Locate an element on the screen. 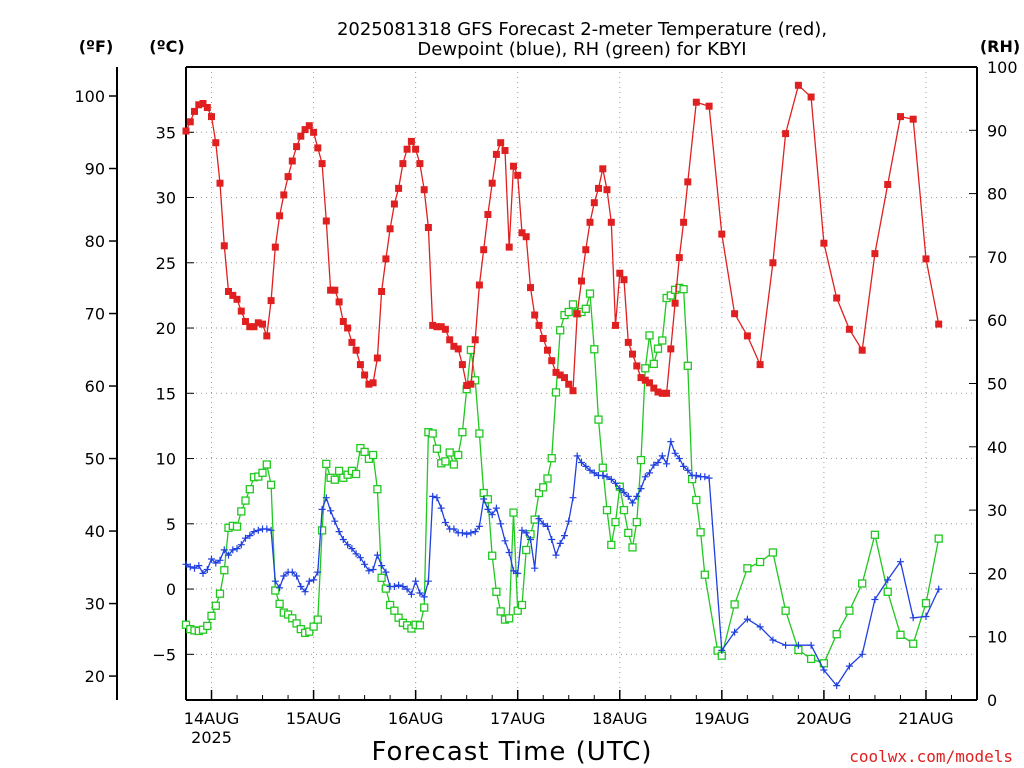 The height and width of the screenshot is (768, 1024). fahrenheit-tick-label: 30 is located at coordinates (95, 604).